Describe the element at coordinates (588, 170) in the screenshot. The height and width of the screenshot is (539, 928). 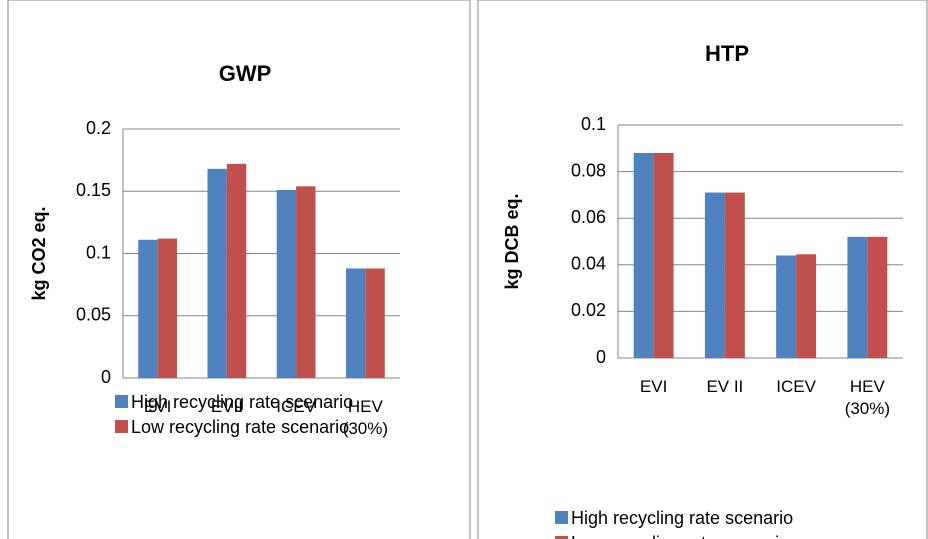
I see `y-tick-label: 0.08` at that location.